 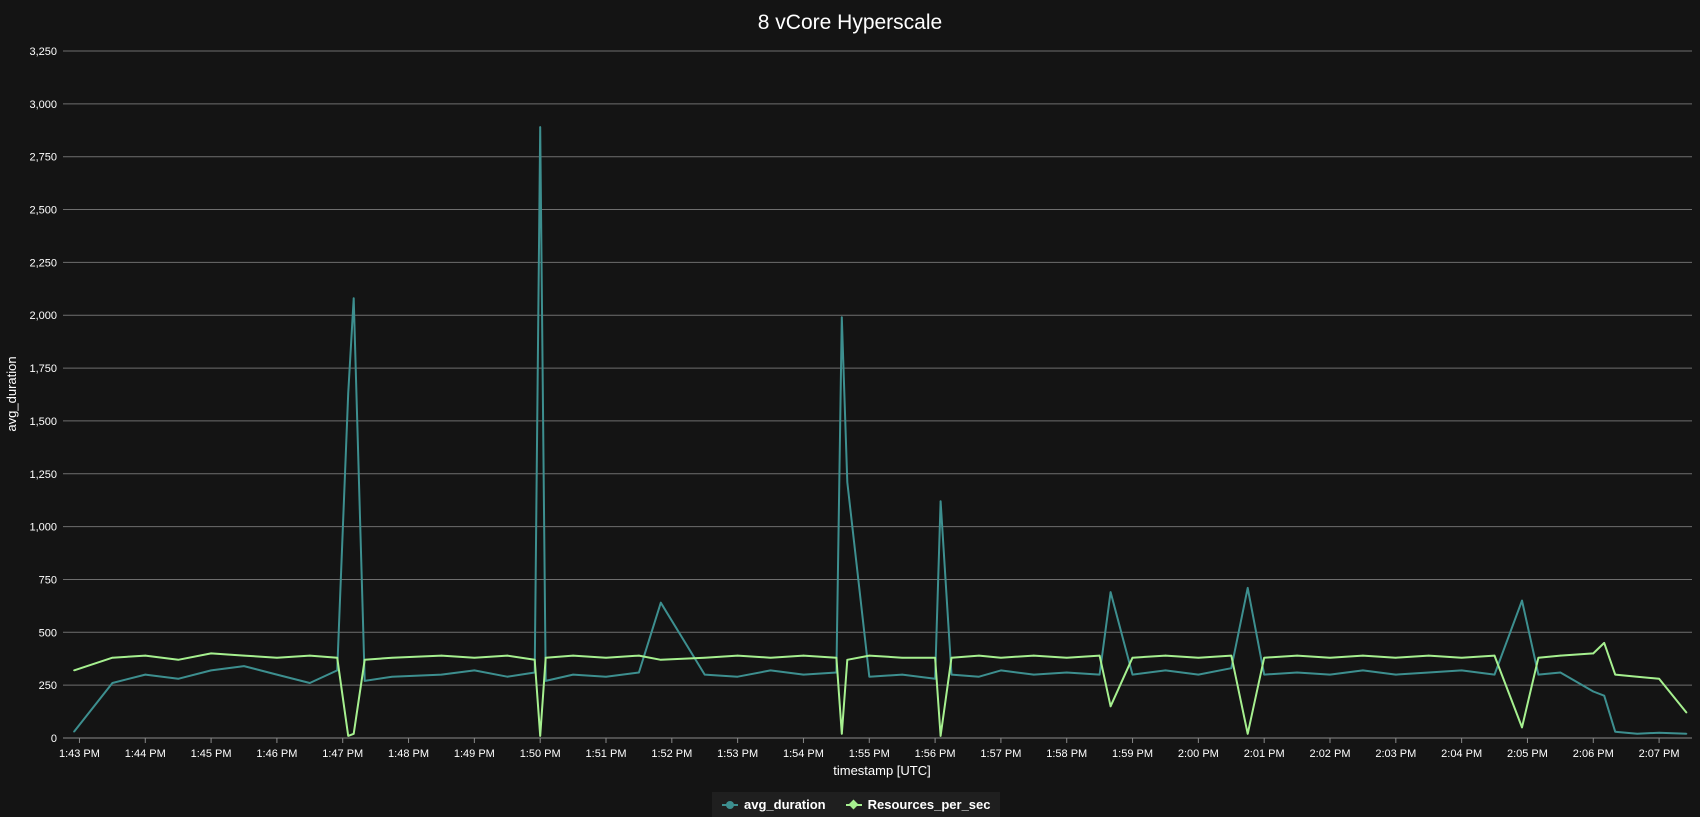 I want to click on x-tick-label: 1:56 PM, so click(x=935, y=754).